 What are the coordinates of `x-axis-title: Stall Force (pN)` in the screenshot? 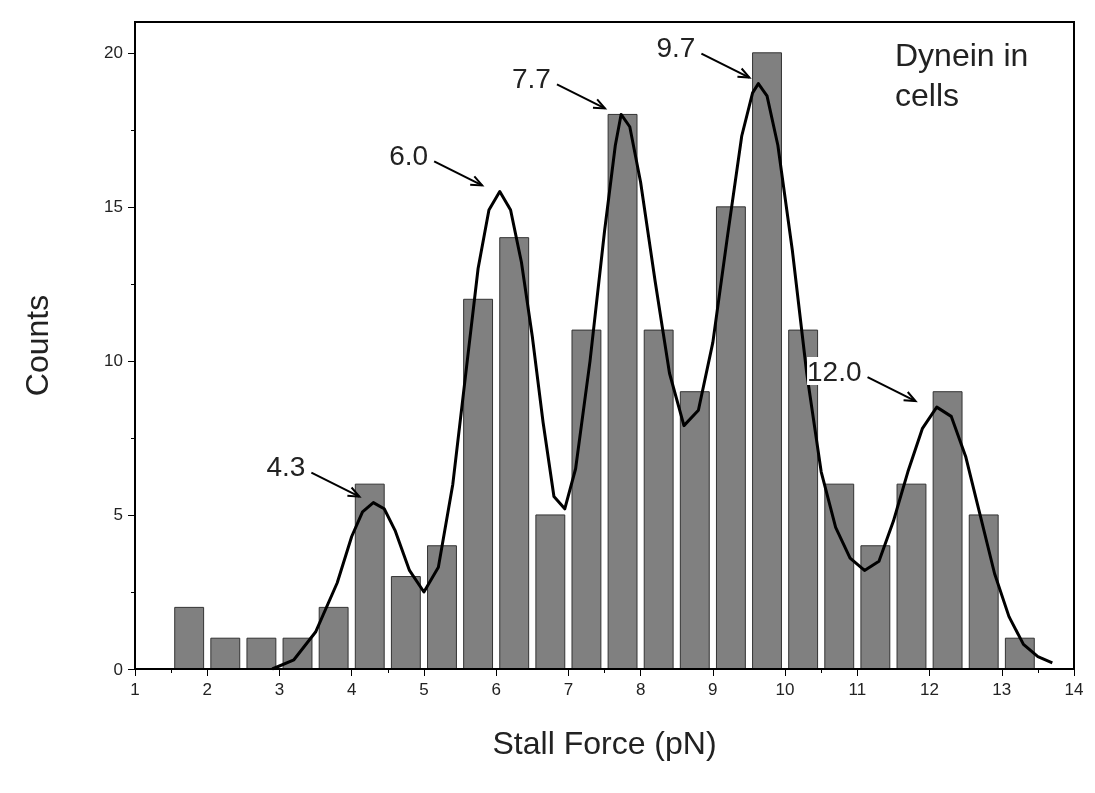 It's located at (604, 743).